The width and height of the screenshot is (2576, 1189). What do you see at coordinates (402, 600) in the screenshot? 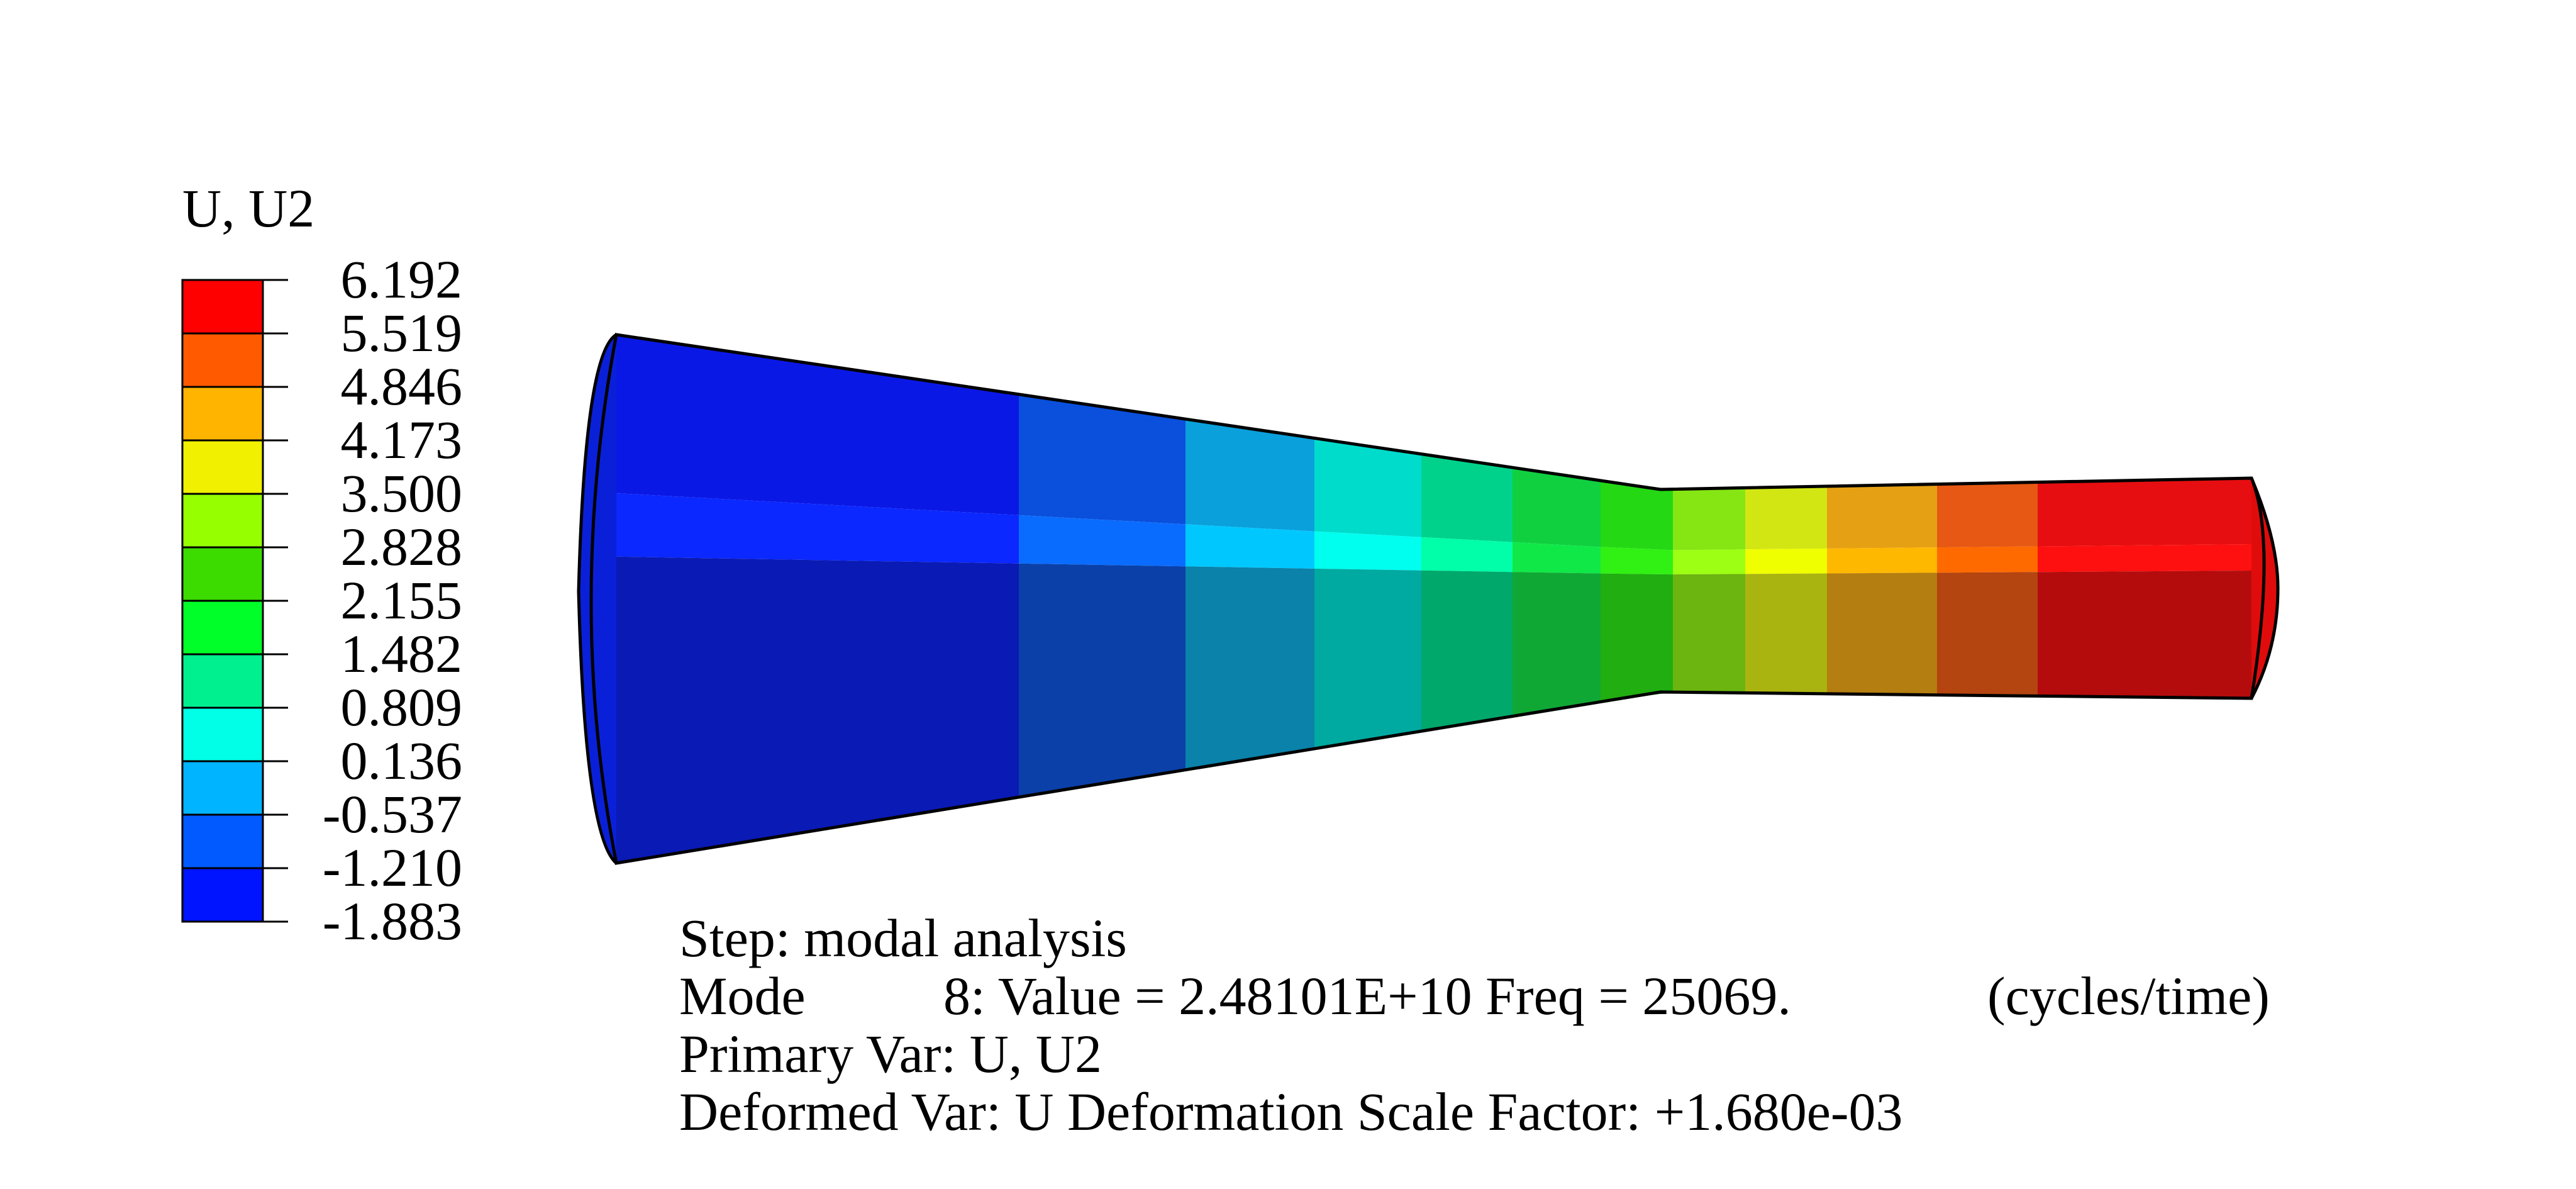
I see `legend-label: 2.155` at bounding box center [402, 600].